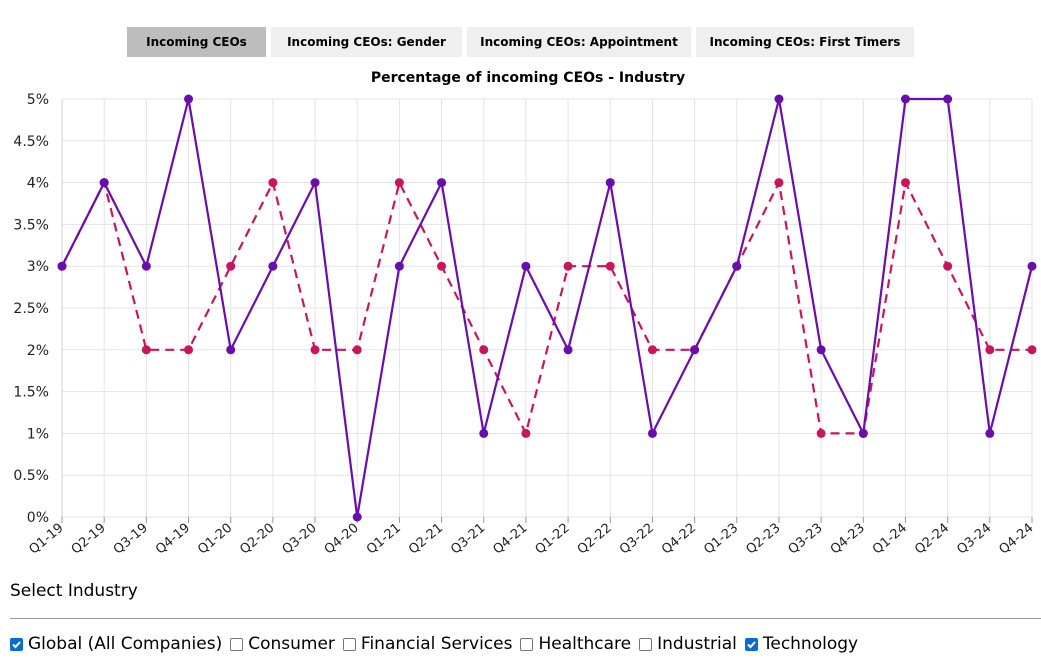  Describe the element at coordinates (806, 539) in the screenshot. I see `x-tick-label: Q3-23` at that location.